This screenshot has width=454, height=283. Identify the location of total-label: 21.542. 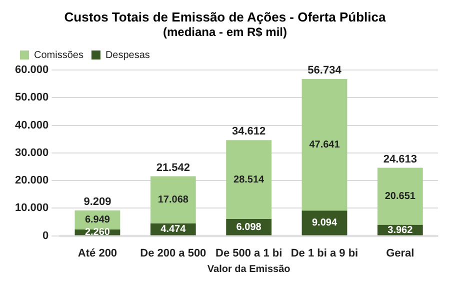
(173, 168).